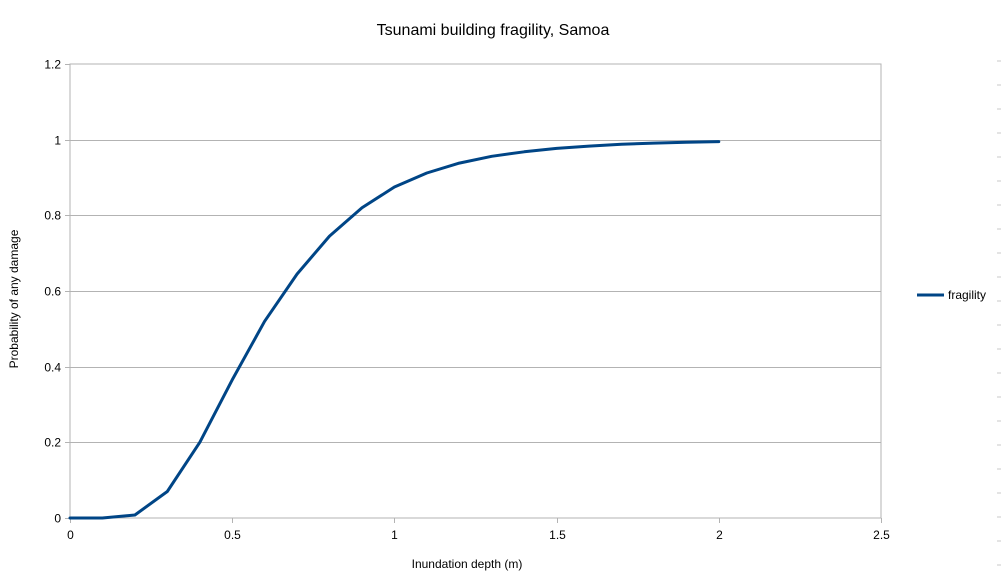  I want to click on legend-label-fragility: fragility, so click(967, 295).